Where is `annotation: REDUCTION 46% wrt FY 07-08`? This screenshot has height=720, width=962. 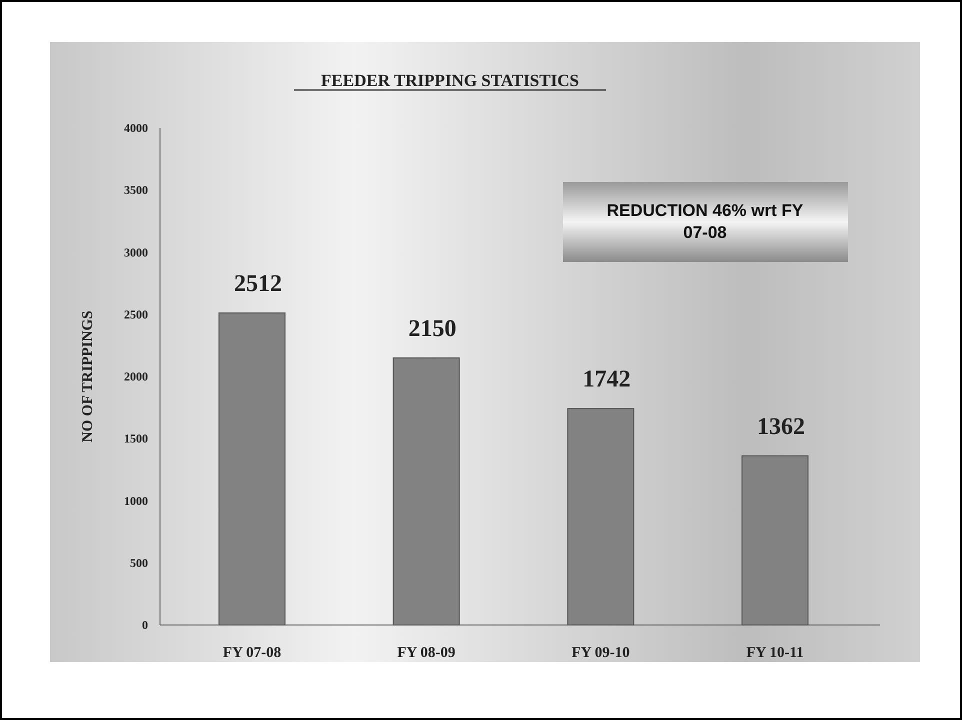 annotation: REDUCTION 46% wrt FY 07-08 is located at coordinates (705, 221).